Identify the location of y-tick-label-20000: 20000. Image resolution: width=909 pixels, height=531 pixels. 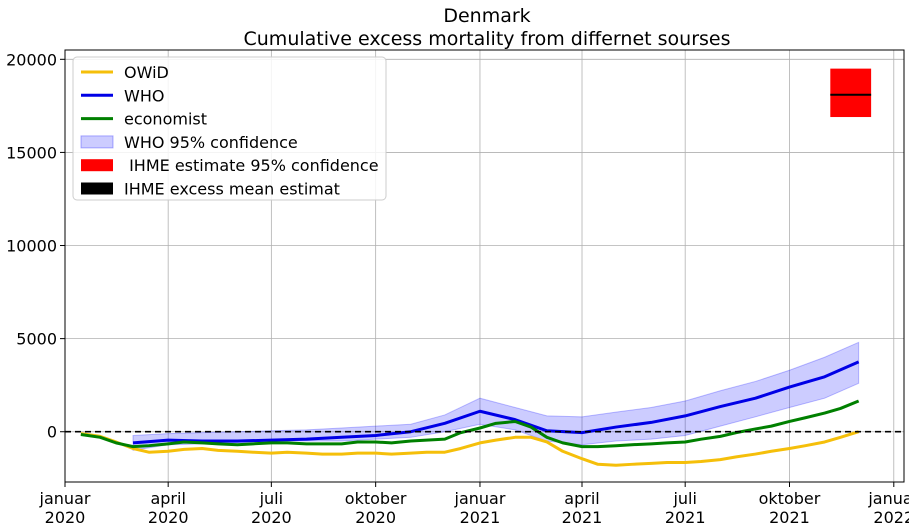
(31, 59).